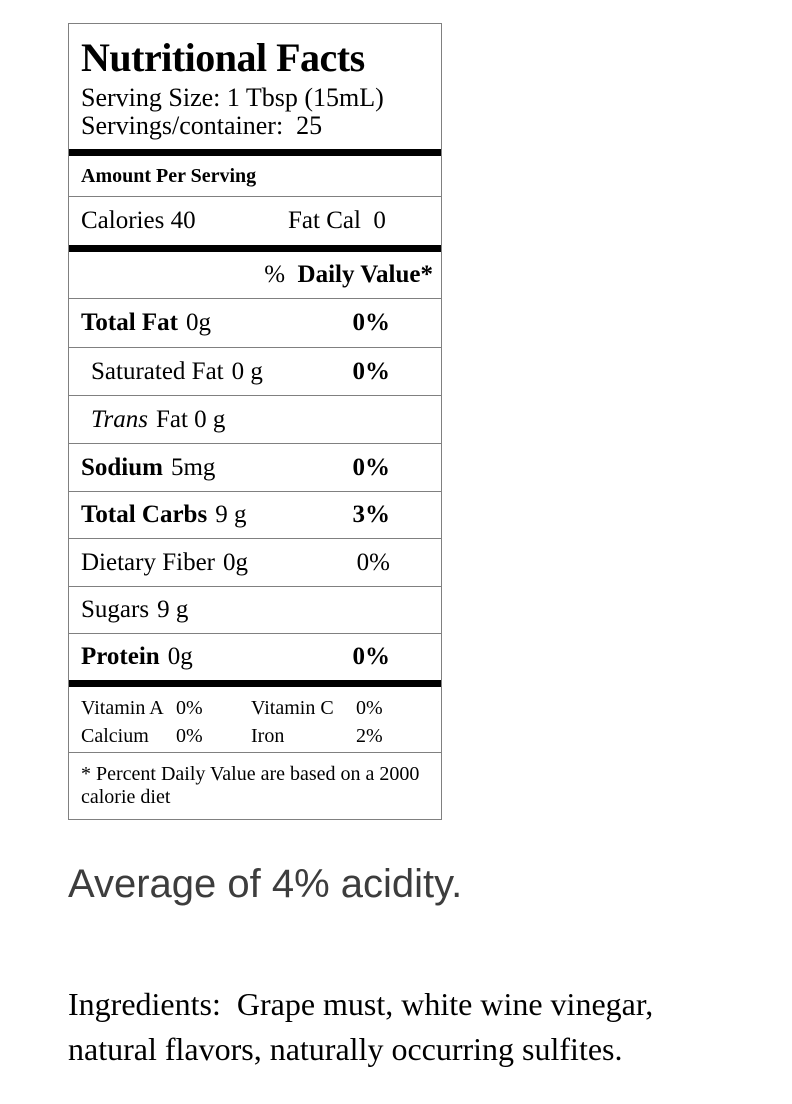 This screenshot has height=1104, width=792. Describe the element at coordinates (193, 467) in the screenshot. I see `nutrient-amount: 5mg` at that location.